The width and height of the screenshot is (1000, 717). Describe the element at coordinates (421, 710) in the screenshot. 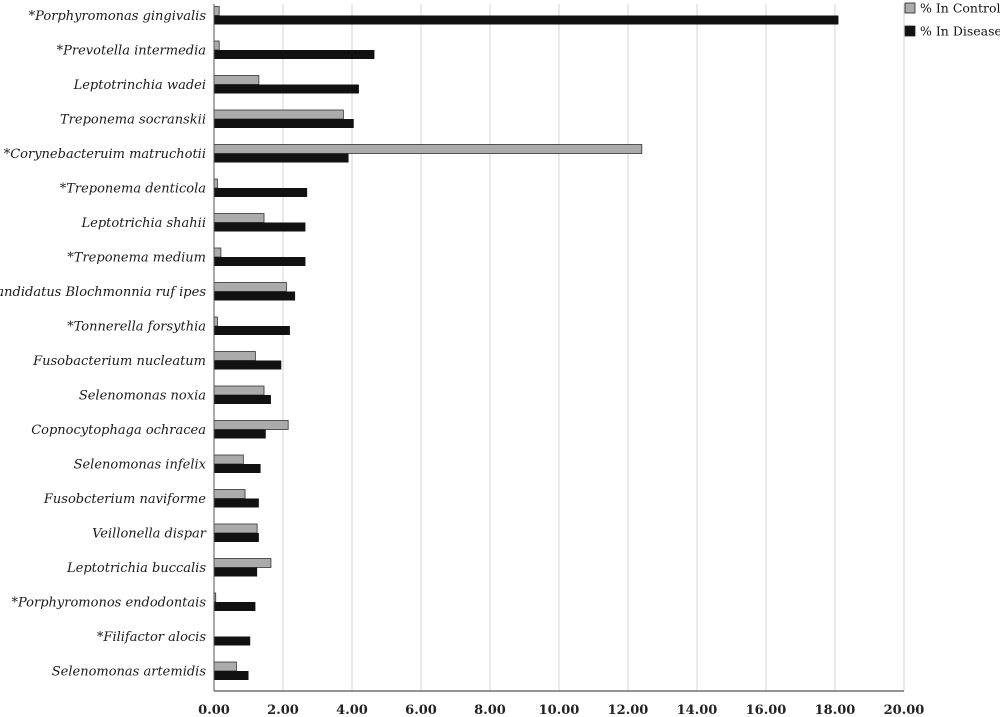

I see `x-tick-label: 6.00` at that location.